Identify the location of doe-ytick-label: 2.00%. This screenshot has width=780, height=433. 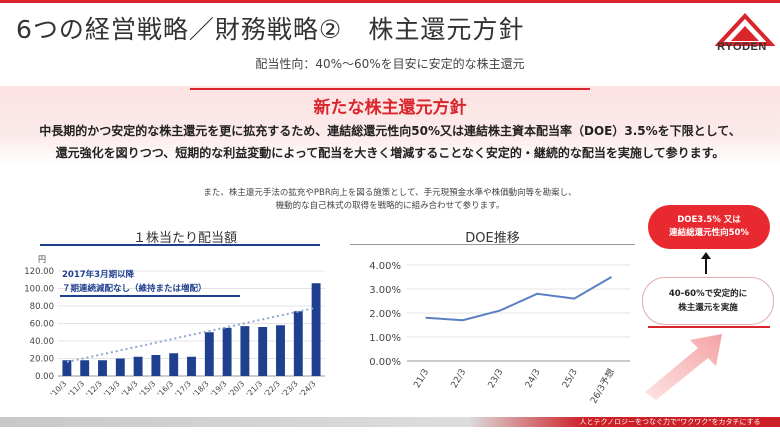
(385, 314).